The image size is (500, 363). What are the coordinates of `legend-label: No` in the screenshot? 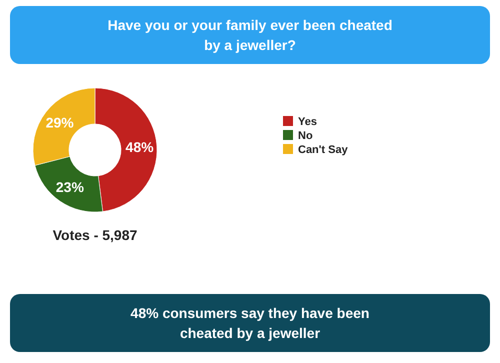 It's located at (305, 136).